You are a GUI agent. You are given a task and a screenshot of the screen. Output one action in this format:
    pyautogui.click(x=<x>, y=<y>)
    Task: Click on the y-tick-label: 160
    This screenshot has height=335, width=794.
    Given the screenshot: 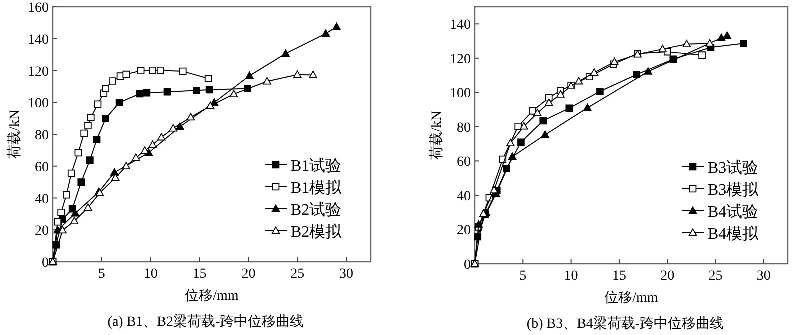 What is the action you would take?
    pyautogui.click(x=38, y=8)
    